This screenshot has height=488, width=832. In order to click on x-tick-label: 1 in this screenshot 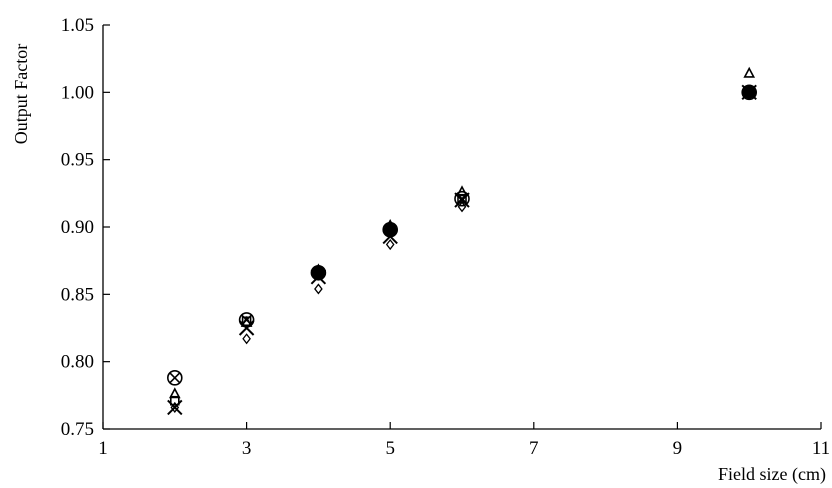, I will do `click(103, 448)`.